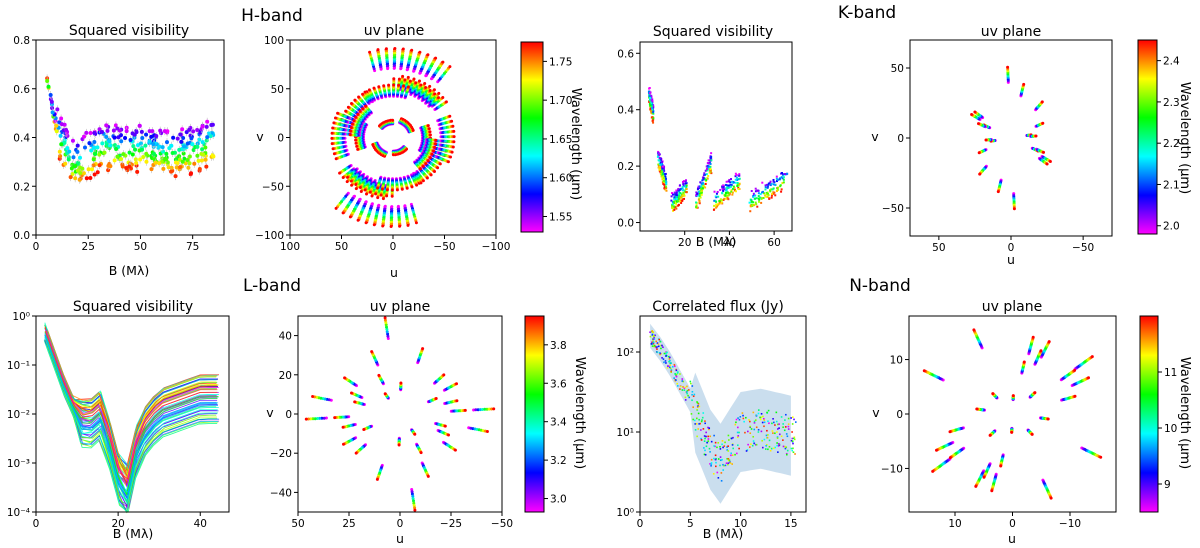  Describe the element at coordinates (400, 307) in the screenshot. I see `title-l-uv: uv plane` at that location.